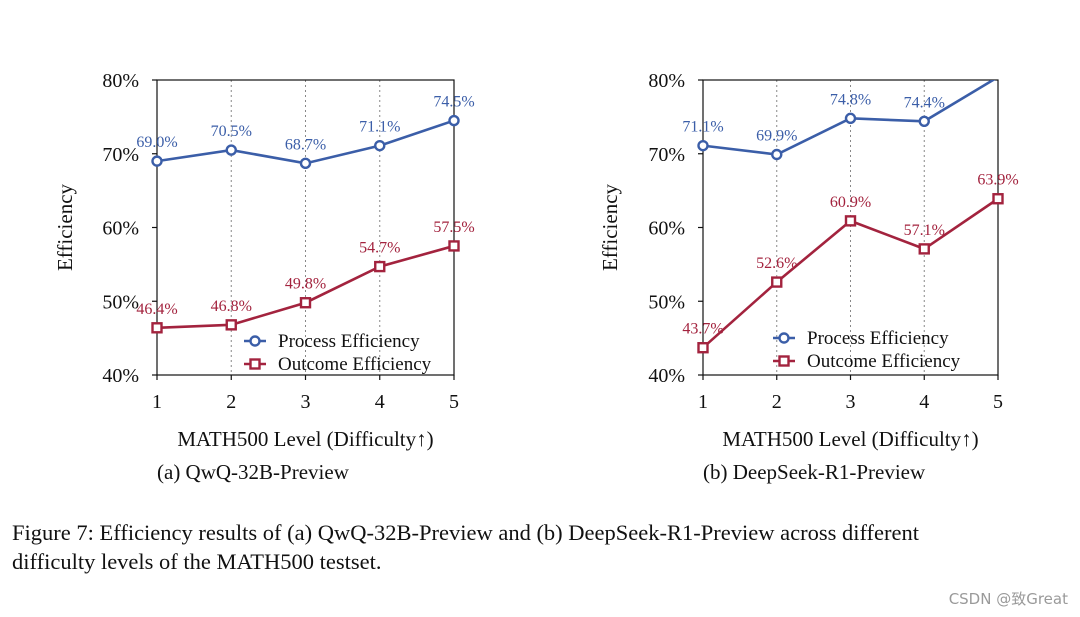  Describe the element at coordinates (702, 127) in the screenshot. I see `chart-b-series-0-data-label: 71.1%` at that location.